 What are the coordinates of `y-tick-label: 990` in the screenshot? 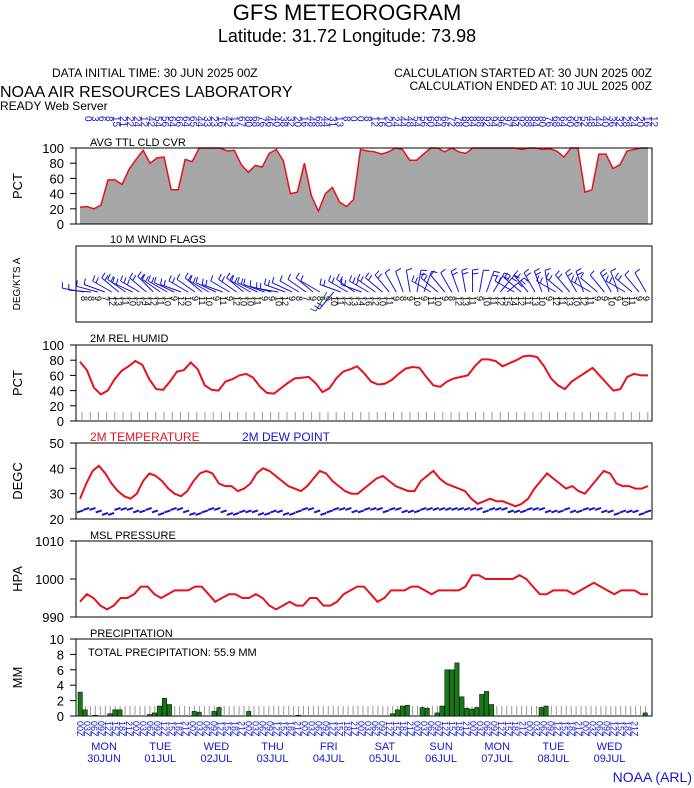 It's located at (53, 617).